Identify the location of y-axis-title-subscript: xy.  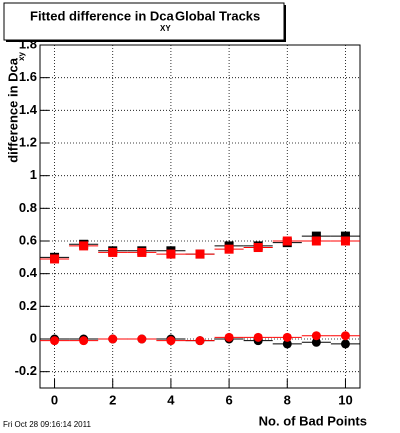
(21, 55).